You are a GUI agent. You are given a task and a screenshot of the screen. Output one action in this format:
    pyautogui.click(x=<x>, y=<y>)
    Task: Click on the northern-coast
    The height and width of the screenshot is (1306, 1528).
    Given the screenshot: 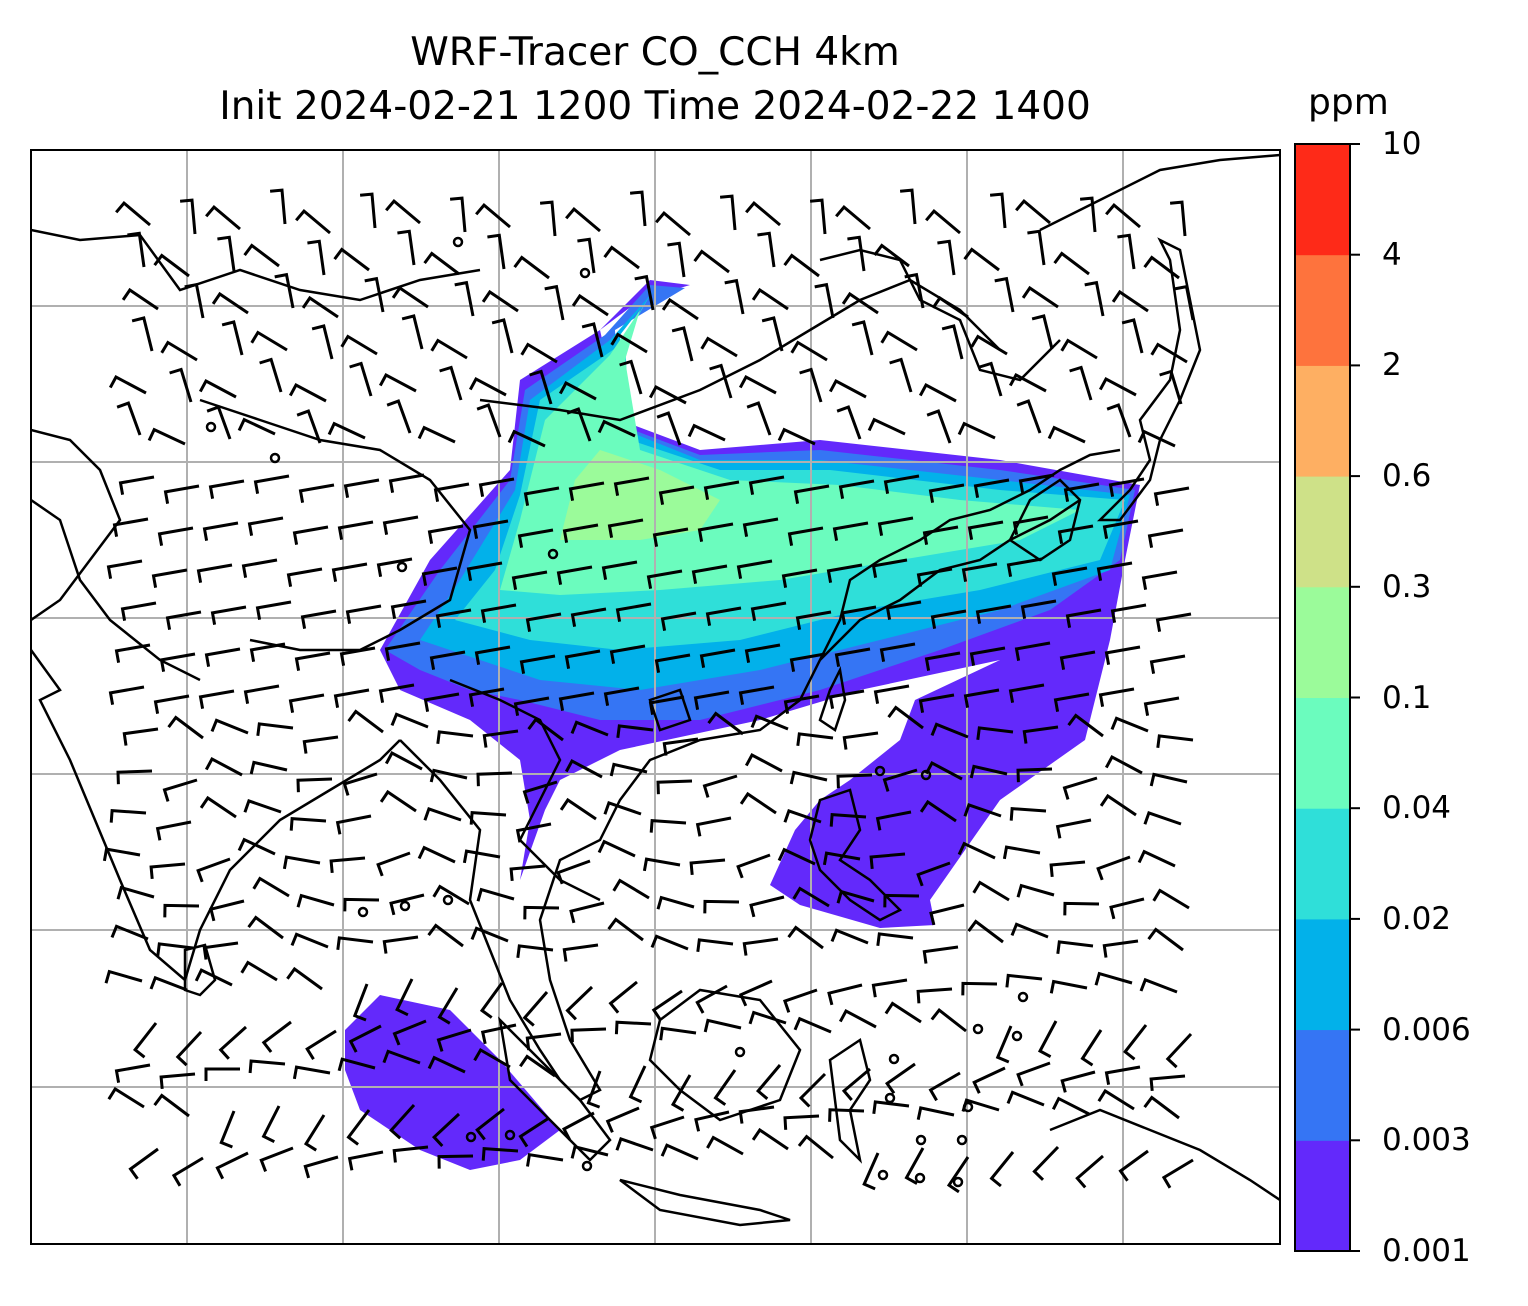 What is the action you would take?
    pyautogui.click(x=1159, y=192)
    